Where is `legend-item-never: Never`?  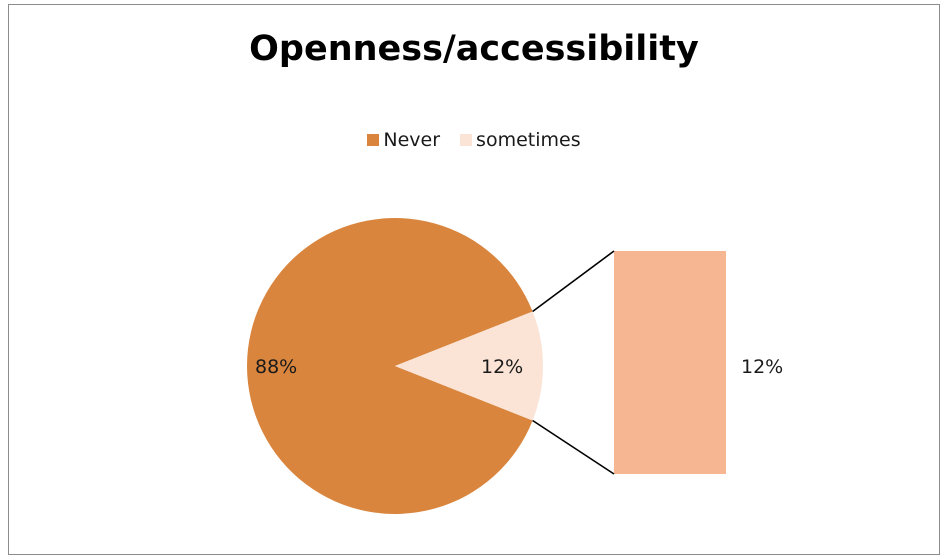 legend-item-never: Never is located at coordinates (403, 140).